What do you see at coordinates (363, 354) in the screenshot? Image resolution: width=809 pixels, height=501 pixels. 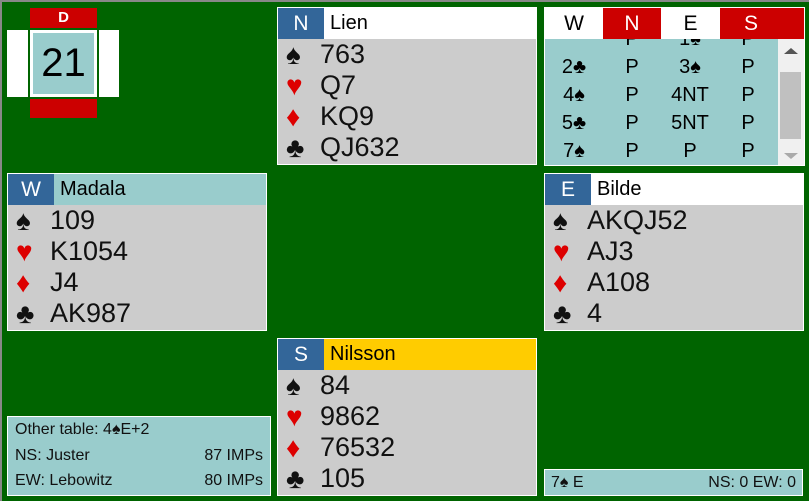 I see `player-name: Nilsson` at bounding box center [363, 354].